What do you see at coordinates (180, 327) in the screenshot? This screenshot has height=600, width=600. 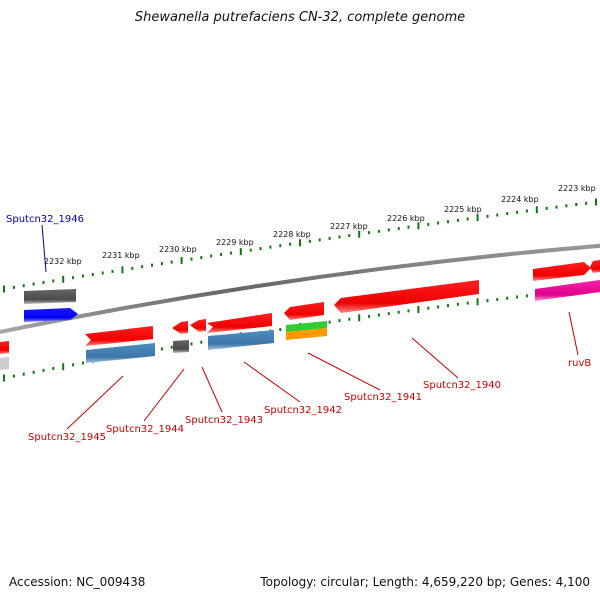 I see `gene-sputcn32-1944-red-a` at bounding box center [180, 327].